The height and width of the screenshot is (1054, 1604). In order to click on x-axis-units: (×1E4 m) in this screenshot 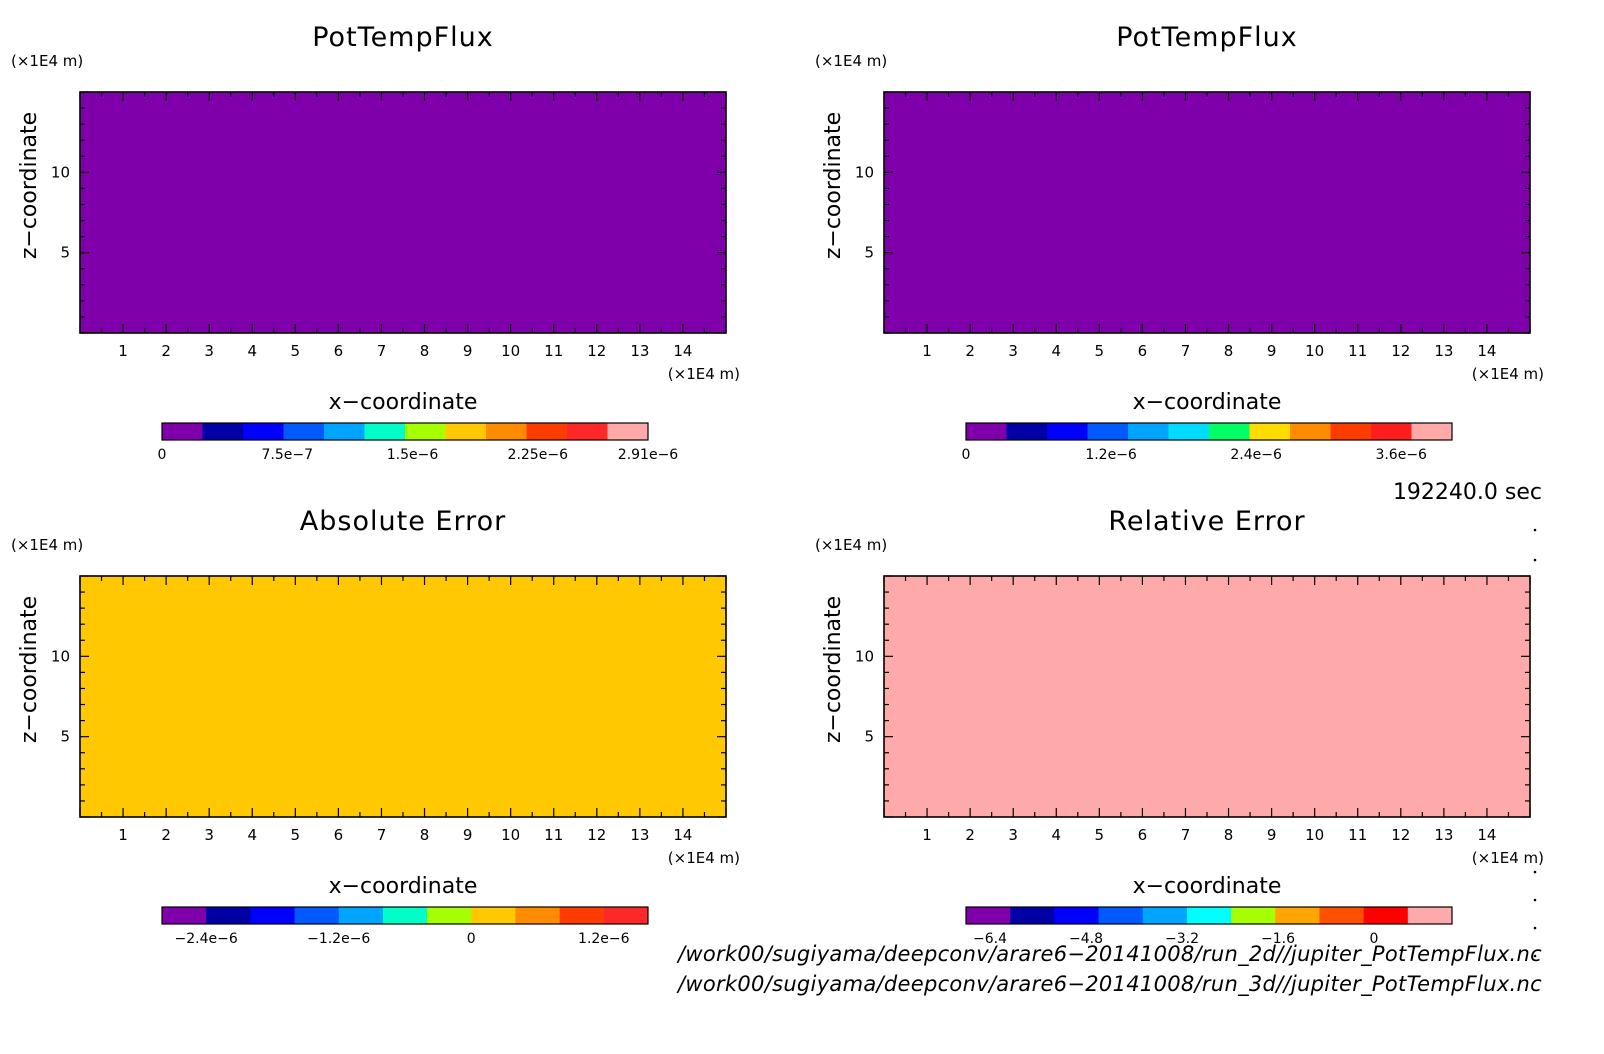, I will do `click(704, 374)`.